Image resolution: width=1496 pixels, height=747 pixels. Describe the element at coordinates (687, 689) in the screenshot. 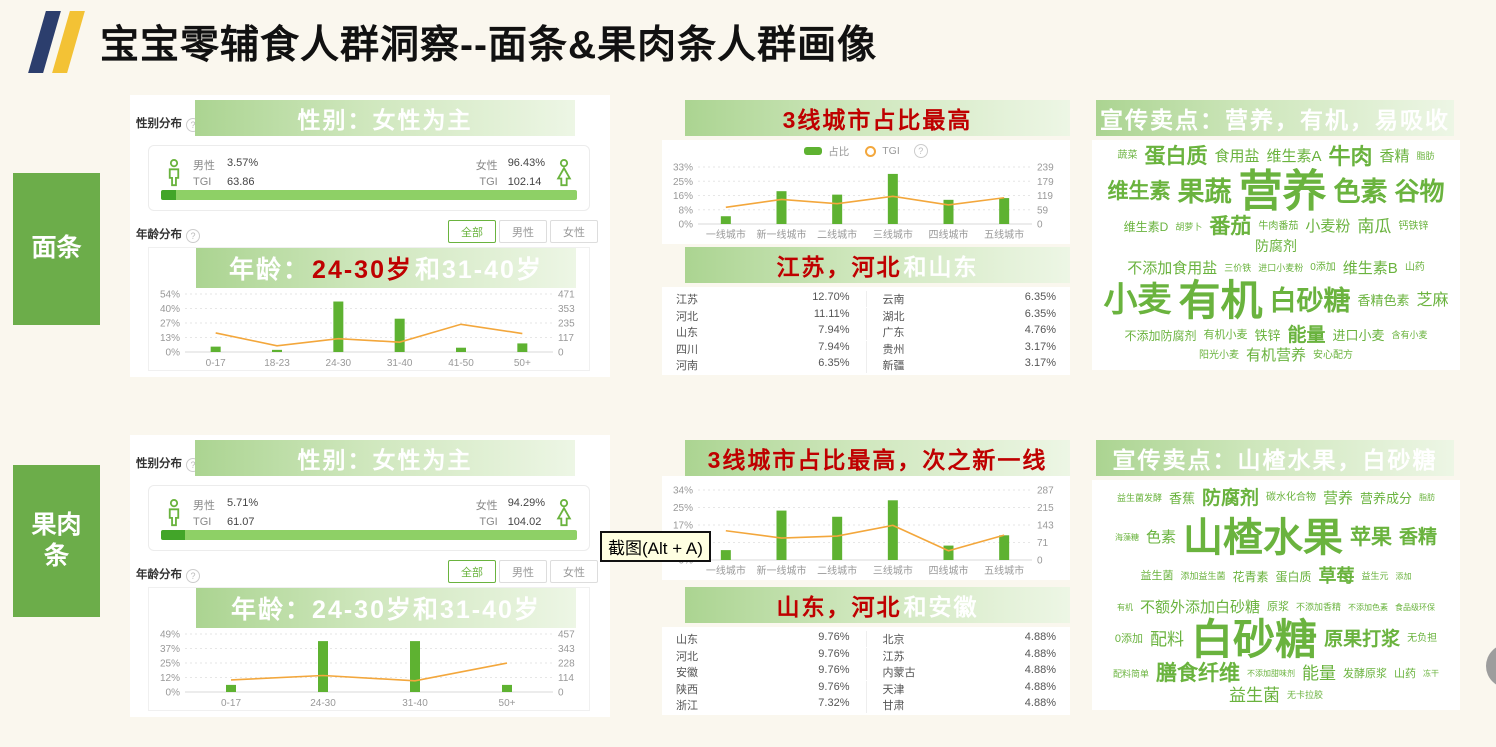

I see `province-name: 陕西` at that location.